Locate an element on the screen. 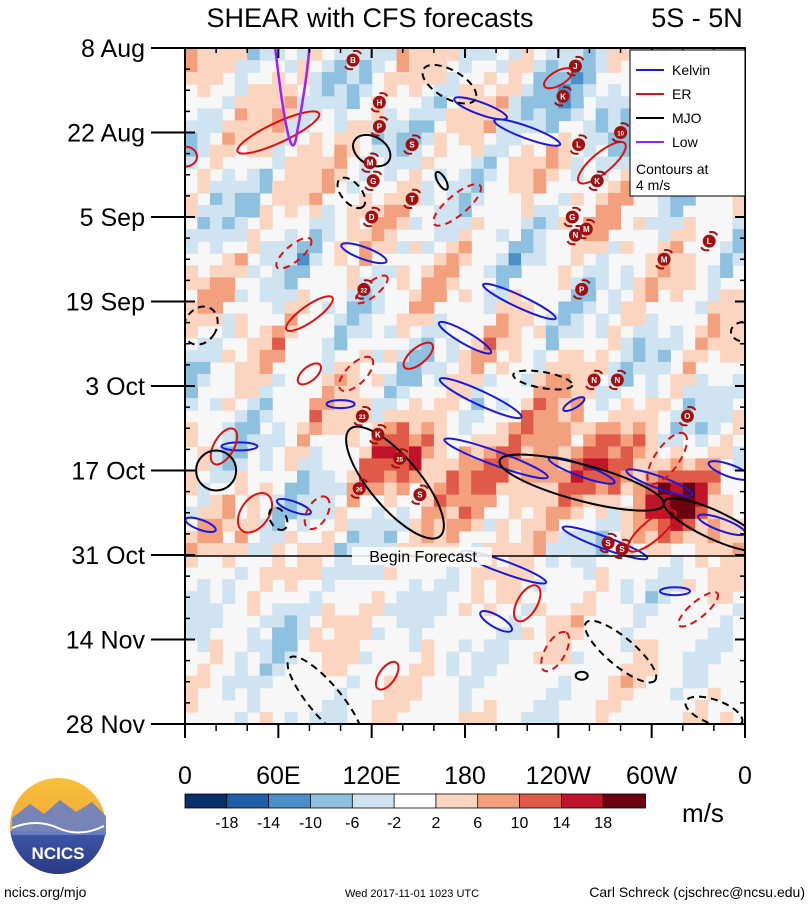 Image resolution: width=809 pixels, height=907 pixels. x-tick-label: 0 is located at coordinates (745, 776).